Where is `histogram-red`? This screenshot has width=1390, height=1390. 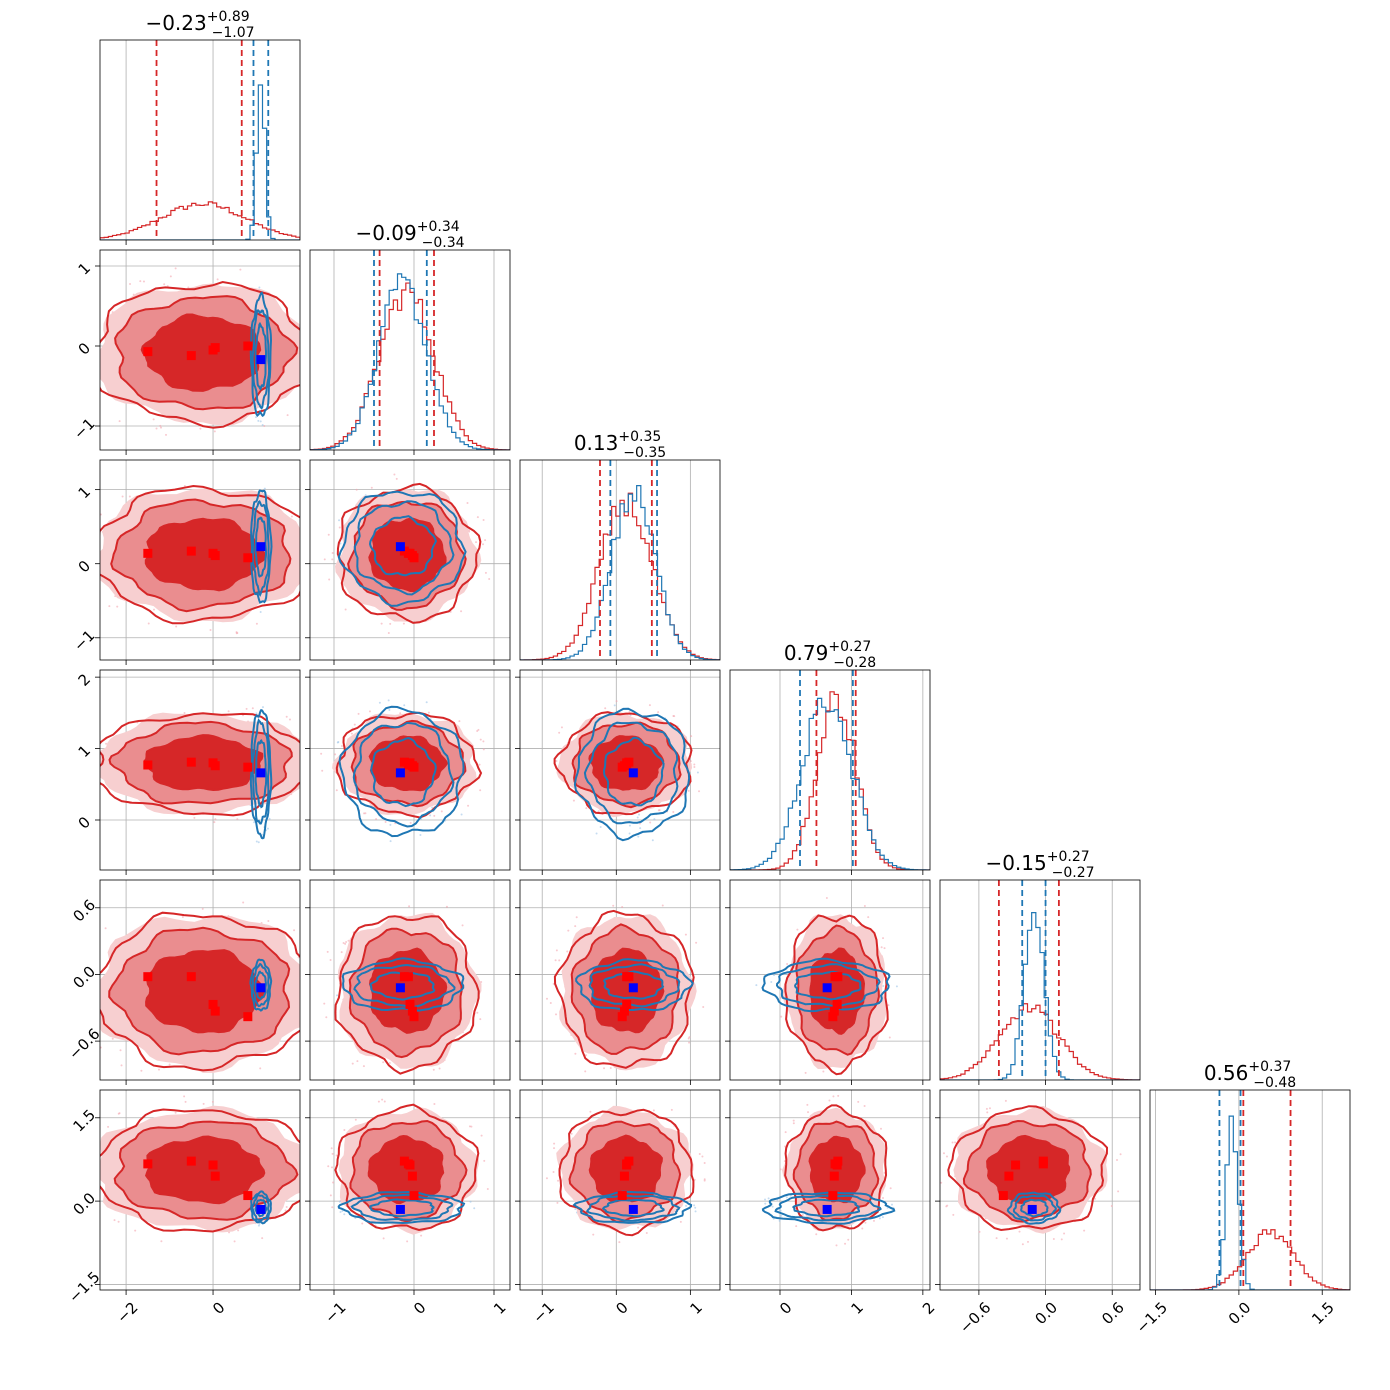
histogram-red is located at coordinates (1250, 1259).